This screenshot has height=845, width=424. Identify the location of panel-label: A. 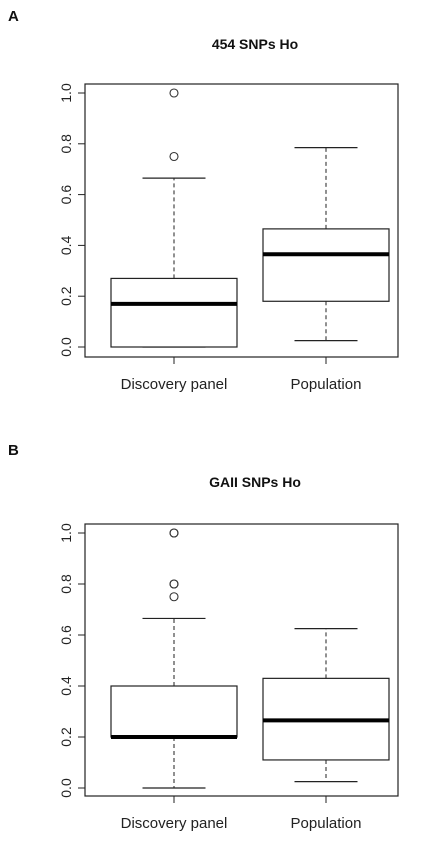
(13, 16).